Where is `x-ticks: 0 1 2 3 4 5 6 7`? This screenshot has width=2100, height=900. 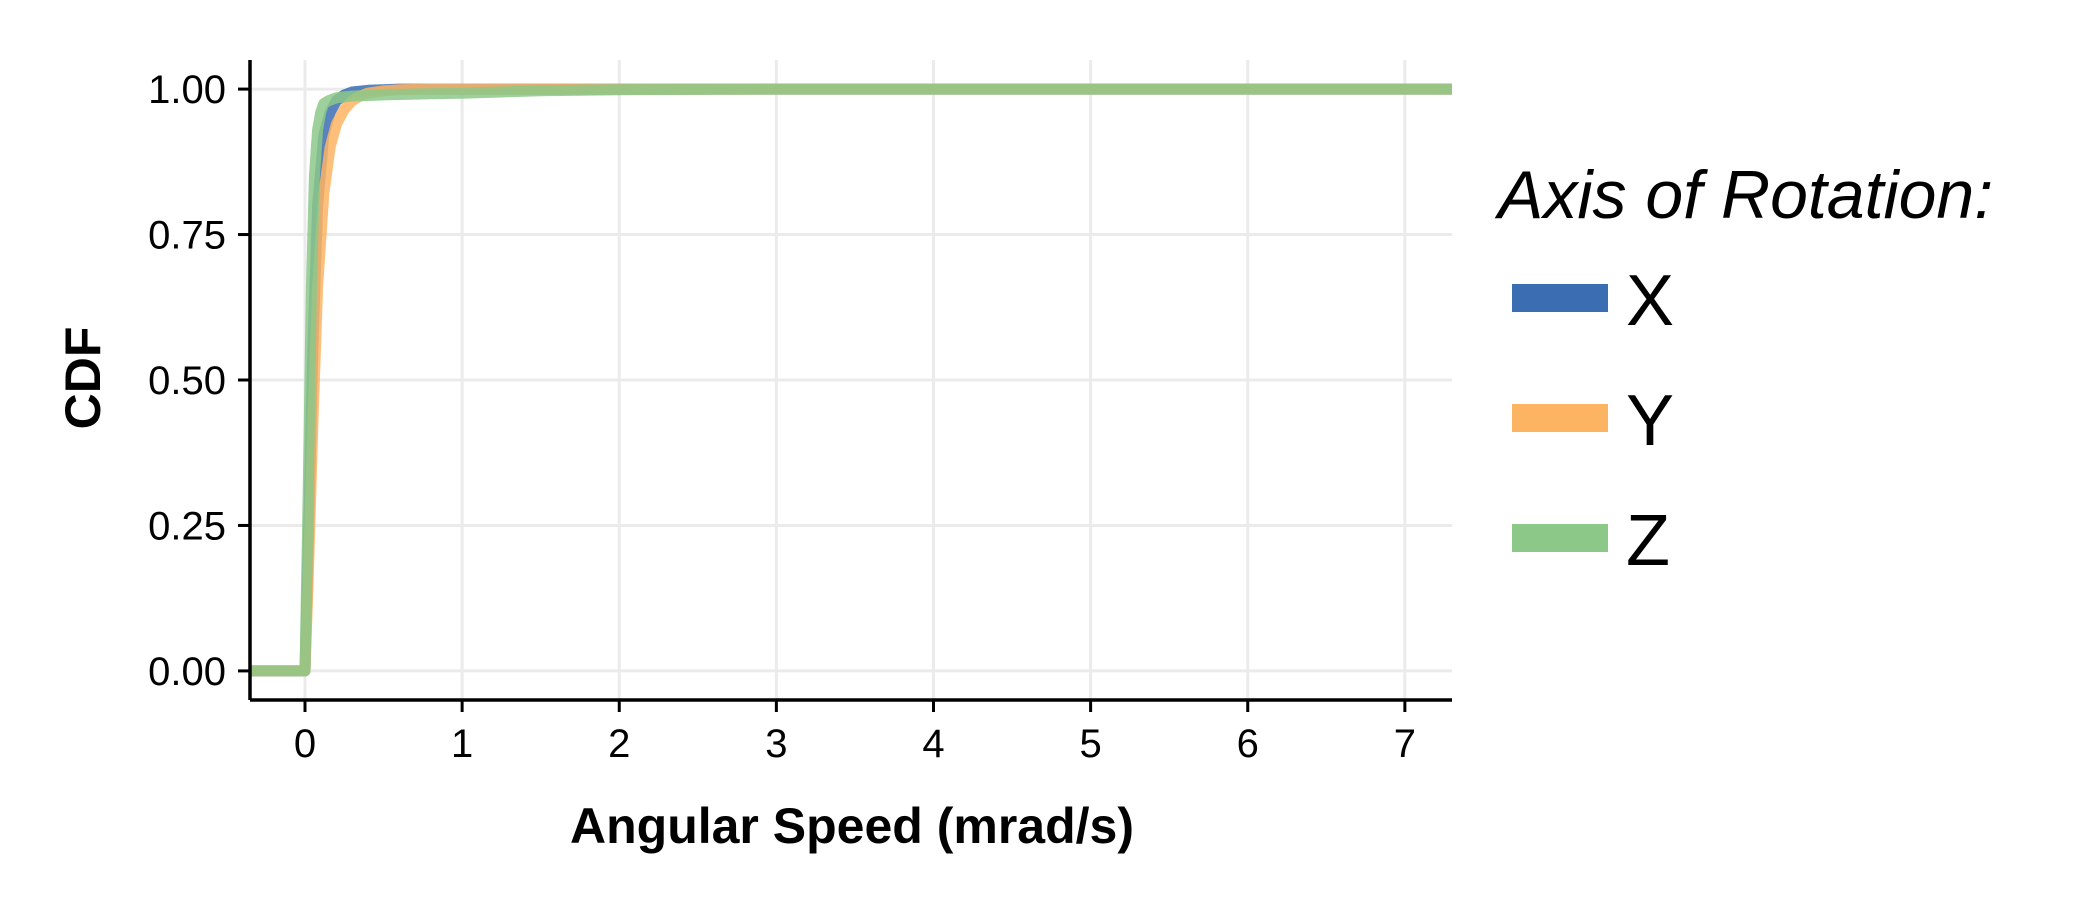
x-ticks: 0 1 2 3 4 5 6 7 is located at coordinates (855, 733).